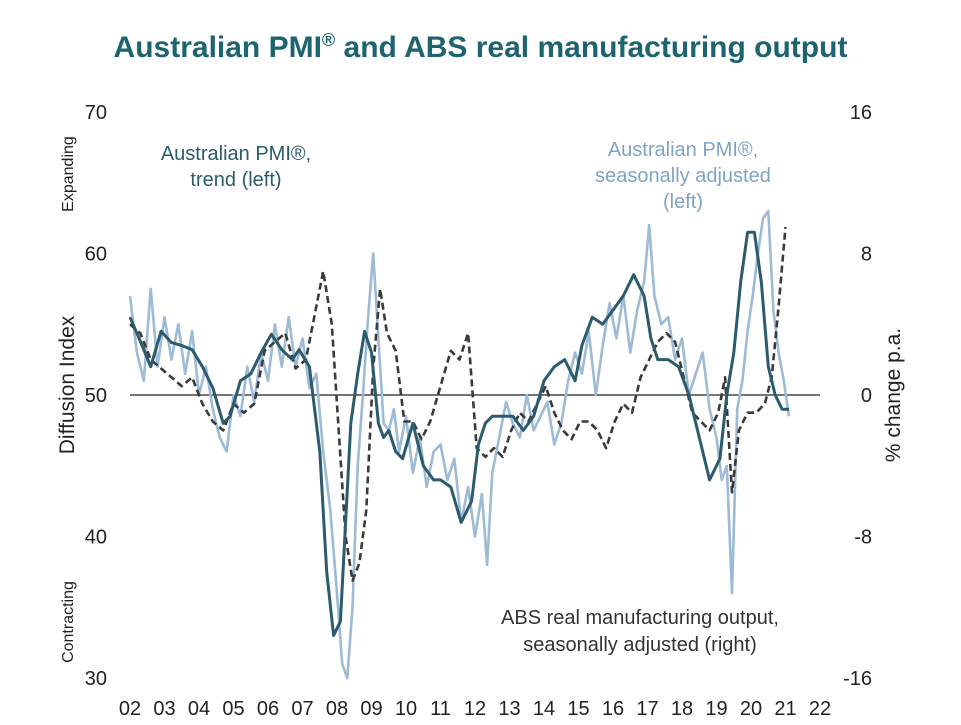 Image resolution: width=961 pixels, height=725 pixels. Describe the element at coordinates (682, 709) in the screenshot. I see `x-tick-label: 18` at that location.